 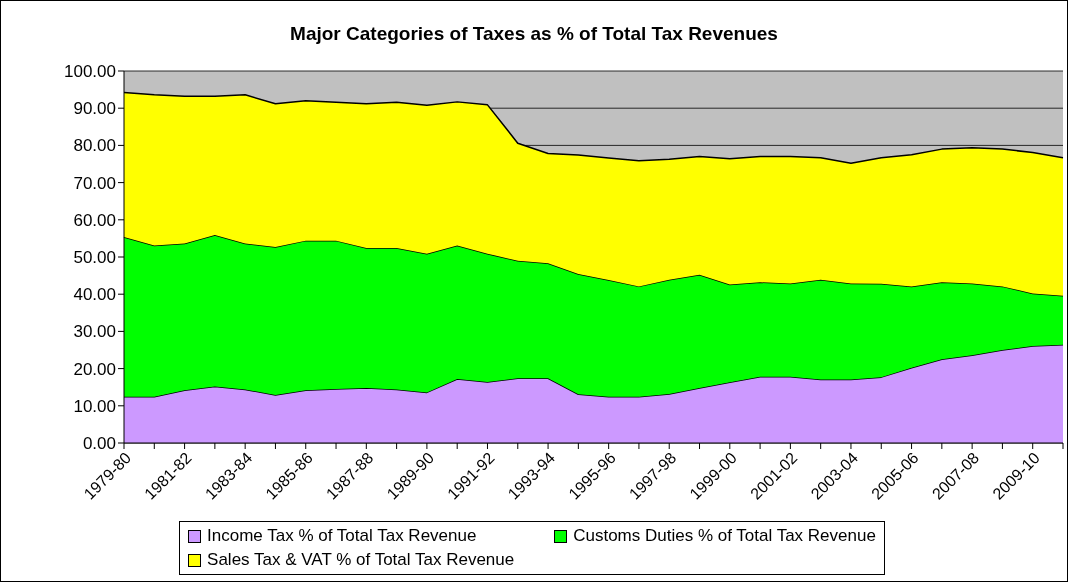 What do you see at coordinates (94, 220) in the screenshot?
I see `y-tick-label: 60.00` at bounding box center [94, 220].